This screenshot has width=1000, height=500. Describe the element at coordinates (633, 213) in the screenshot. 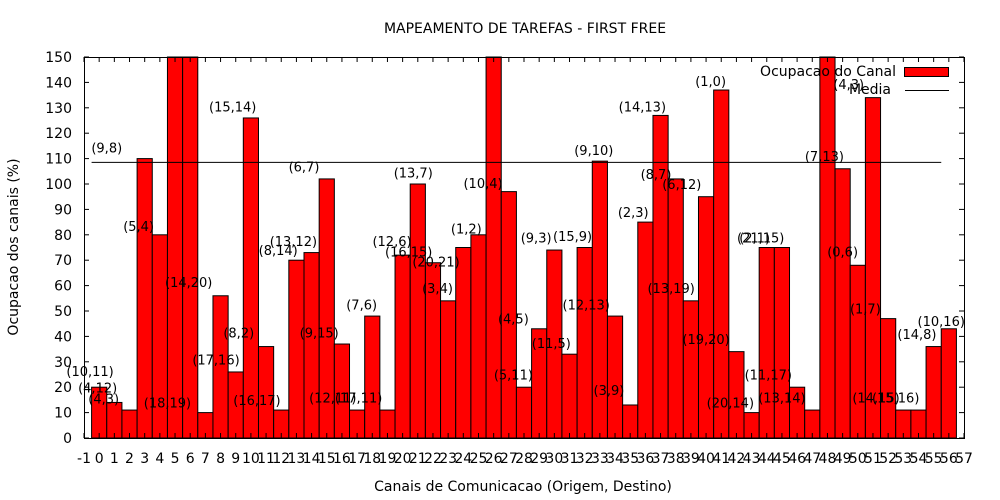

I see `bar-annotation: (2,3)` at that location.